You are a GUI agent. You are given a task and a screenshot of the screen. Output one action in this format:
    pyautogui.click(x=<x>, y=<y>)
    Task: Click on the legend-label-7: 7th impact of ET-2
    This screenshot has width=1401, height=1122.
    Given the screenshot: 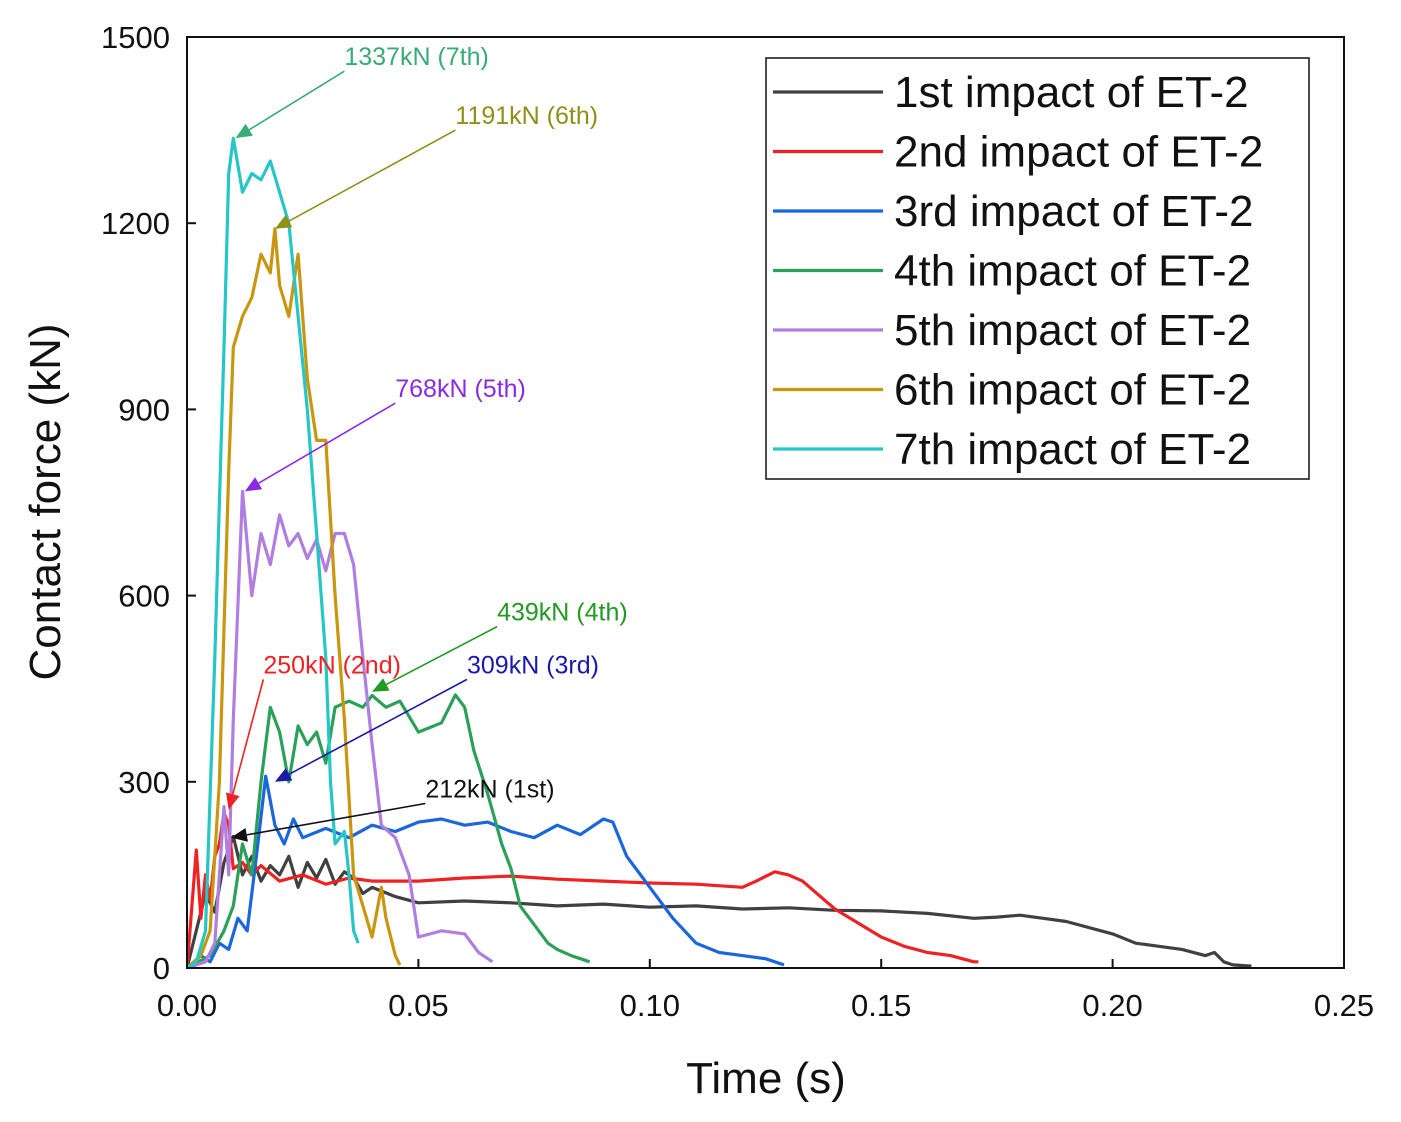 What is the action you would take?
    pyautogui.click(x=1072, y=449)
    